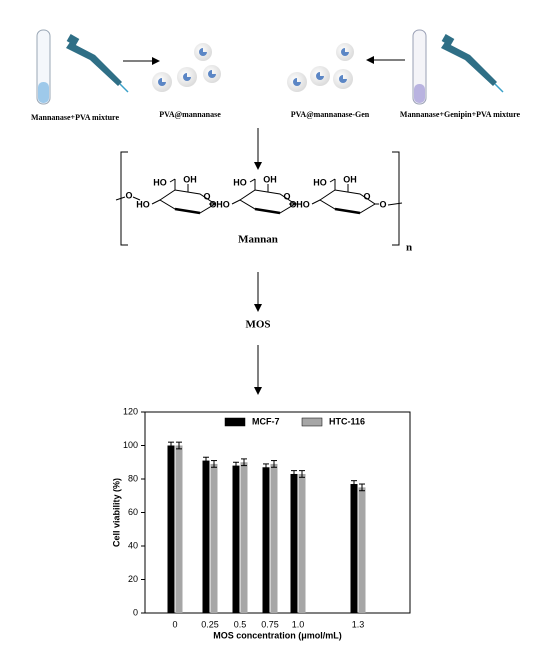 This screenshot has height=664, width=550. I want to click on y-tick-label: 80, so click(133, 478).